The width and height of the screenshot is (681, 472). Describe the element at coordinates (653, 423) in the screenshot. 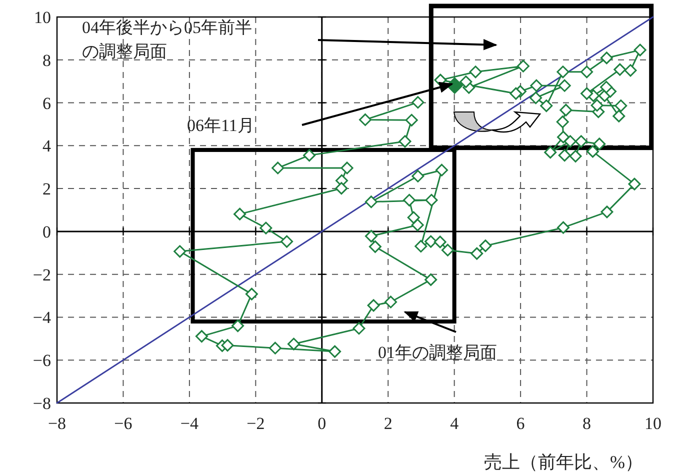

I see `x-tick-label: 10` at that location.